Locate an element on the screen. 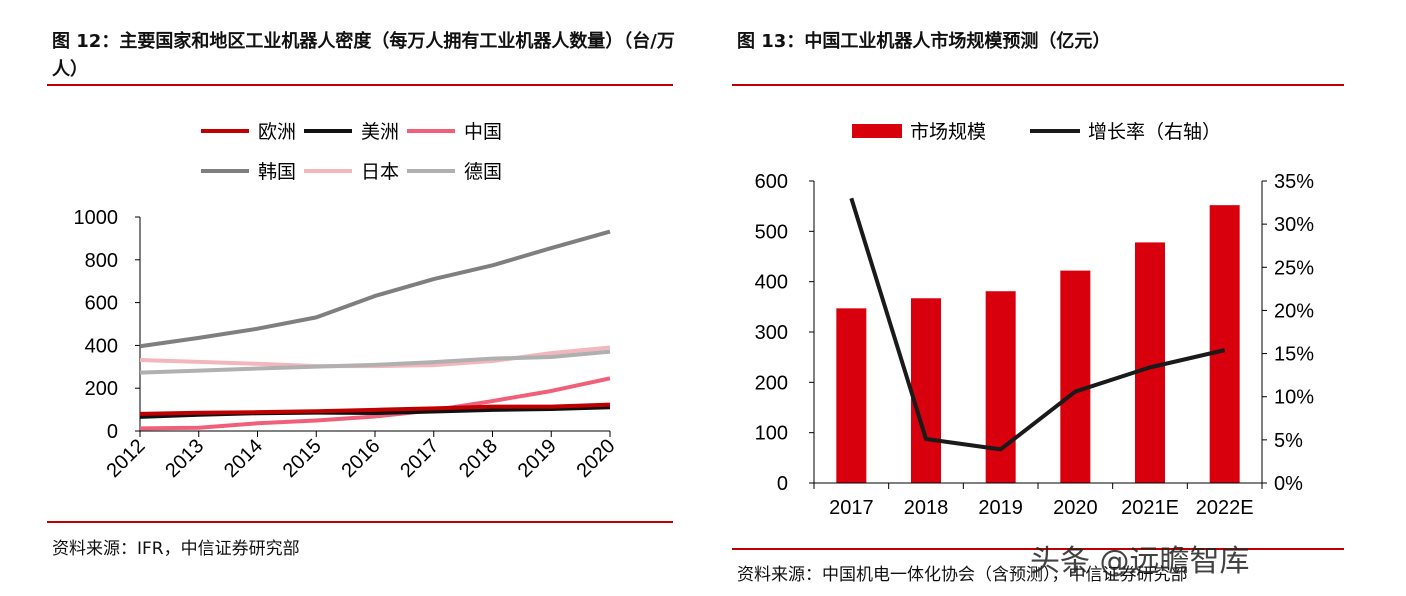  left-x-tick-label: 2019 is located at coordinates (537, 458).